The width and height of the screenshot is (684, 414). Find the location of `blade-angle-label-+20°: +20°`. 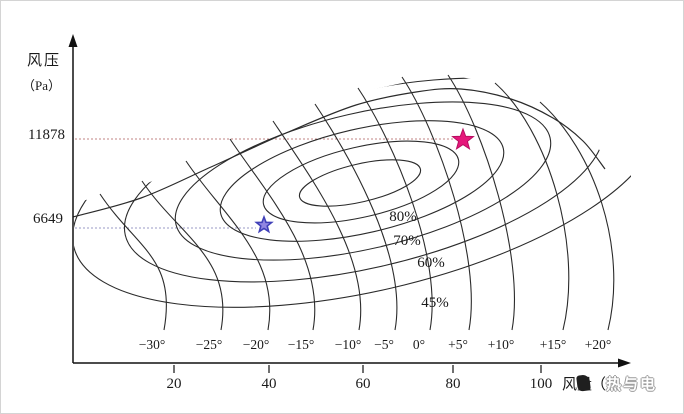

blade-angle-label-+20°: +20° is located at coordinates (598, 344).